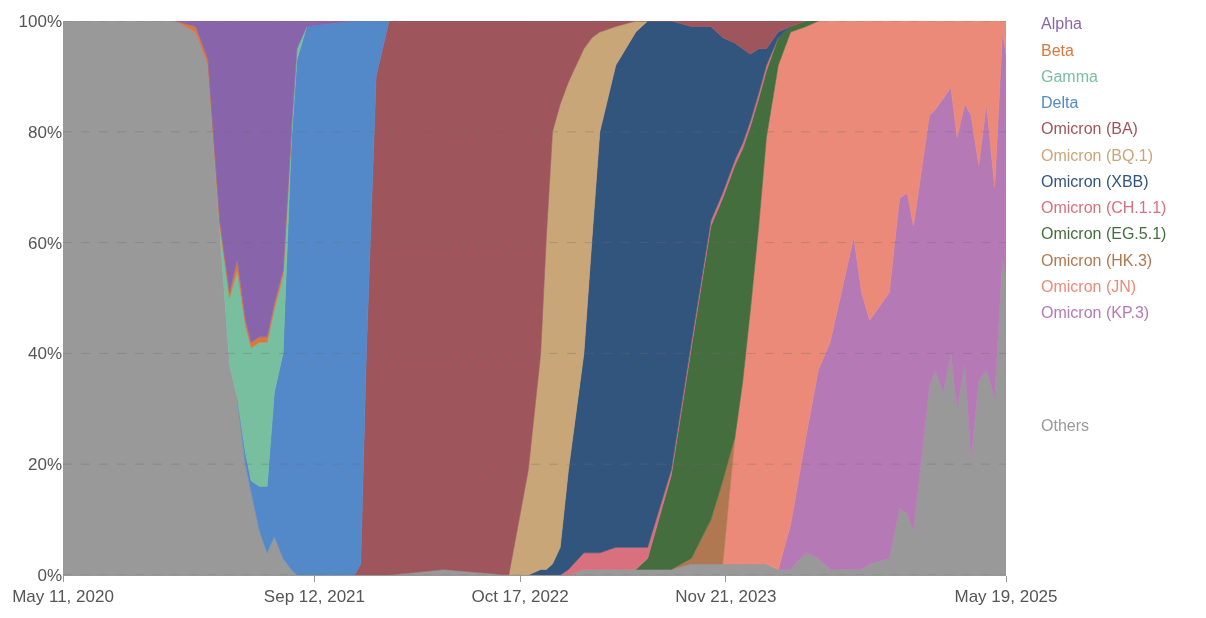  What do you see at coordinates (1104, 207) in the screenshot?
I see `text: Omicron (CH.1.1)` at bounding box center [1104, 207].